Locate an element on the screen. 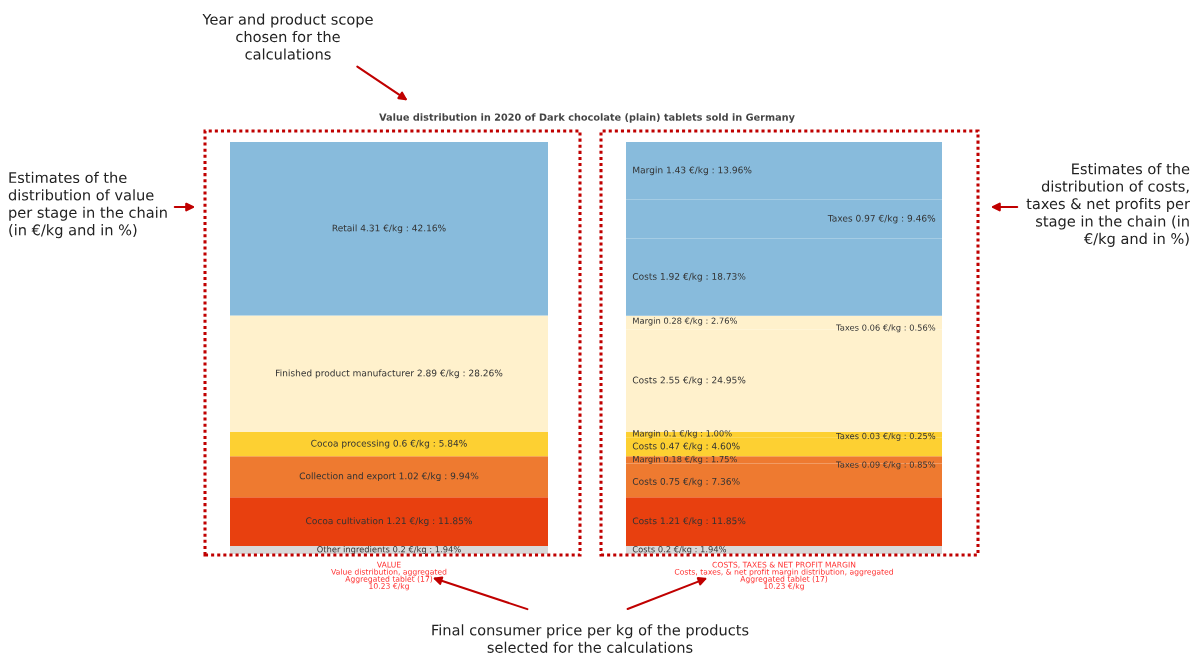 The image size is (1197, 672). data-label: Finished product manufacturer 2.89 €/kg : 28.26% is located at coordinates (389, 374).